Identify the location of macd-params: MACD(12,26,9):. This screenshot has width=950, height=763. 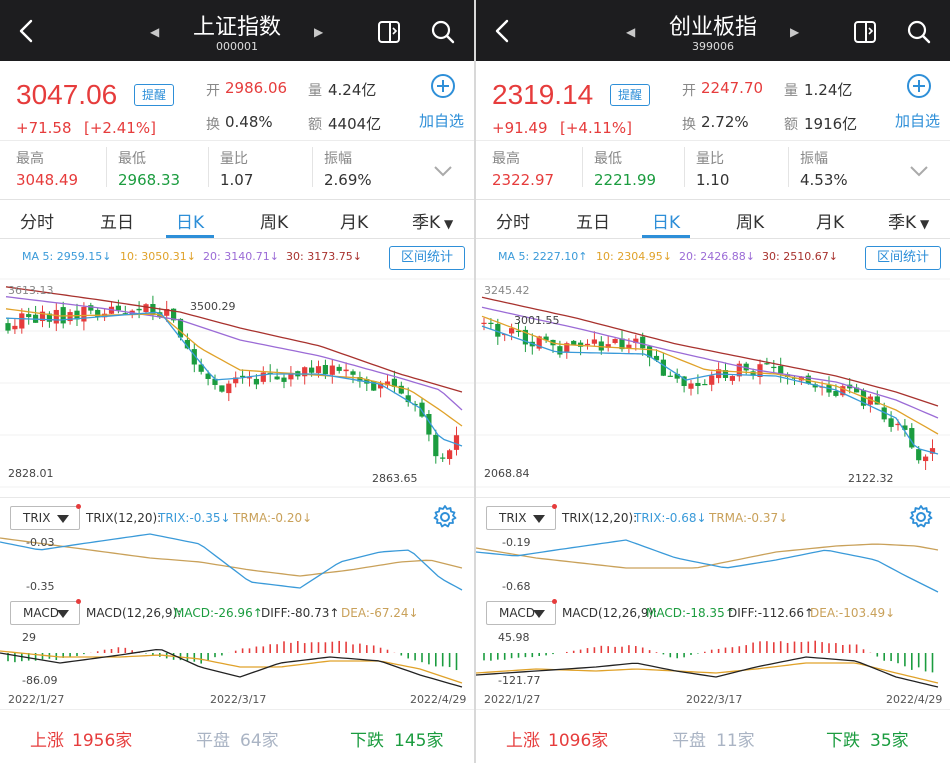
(610, 613).